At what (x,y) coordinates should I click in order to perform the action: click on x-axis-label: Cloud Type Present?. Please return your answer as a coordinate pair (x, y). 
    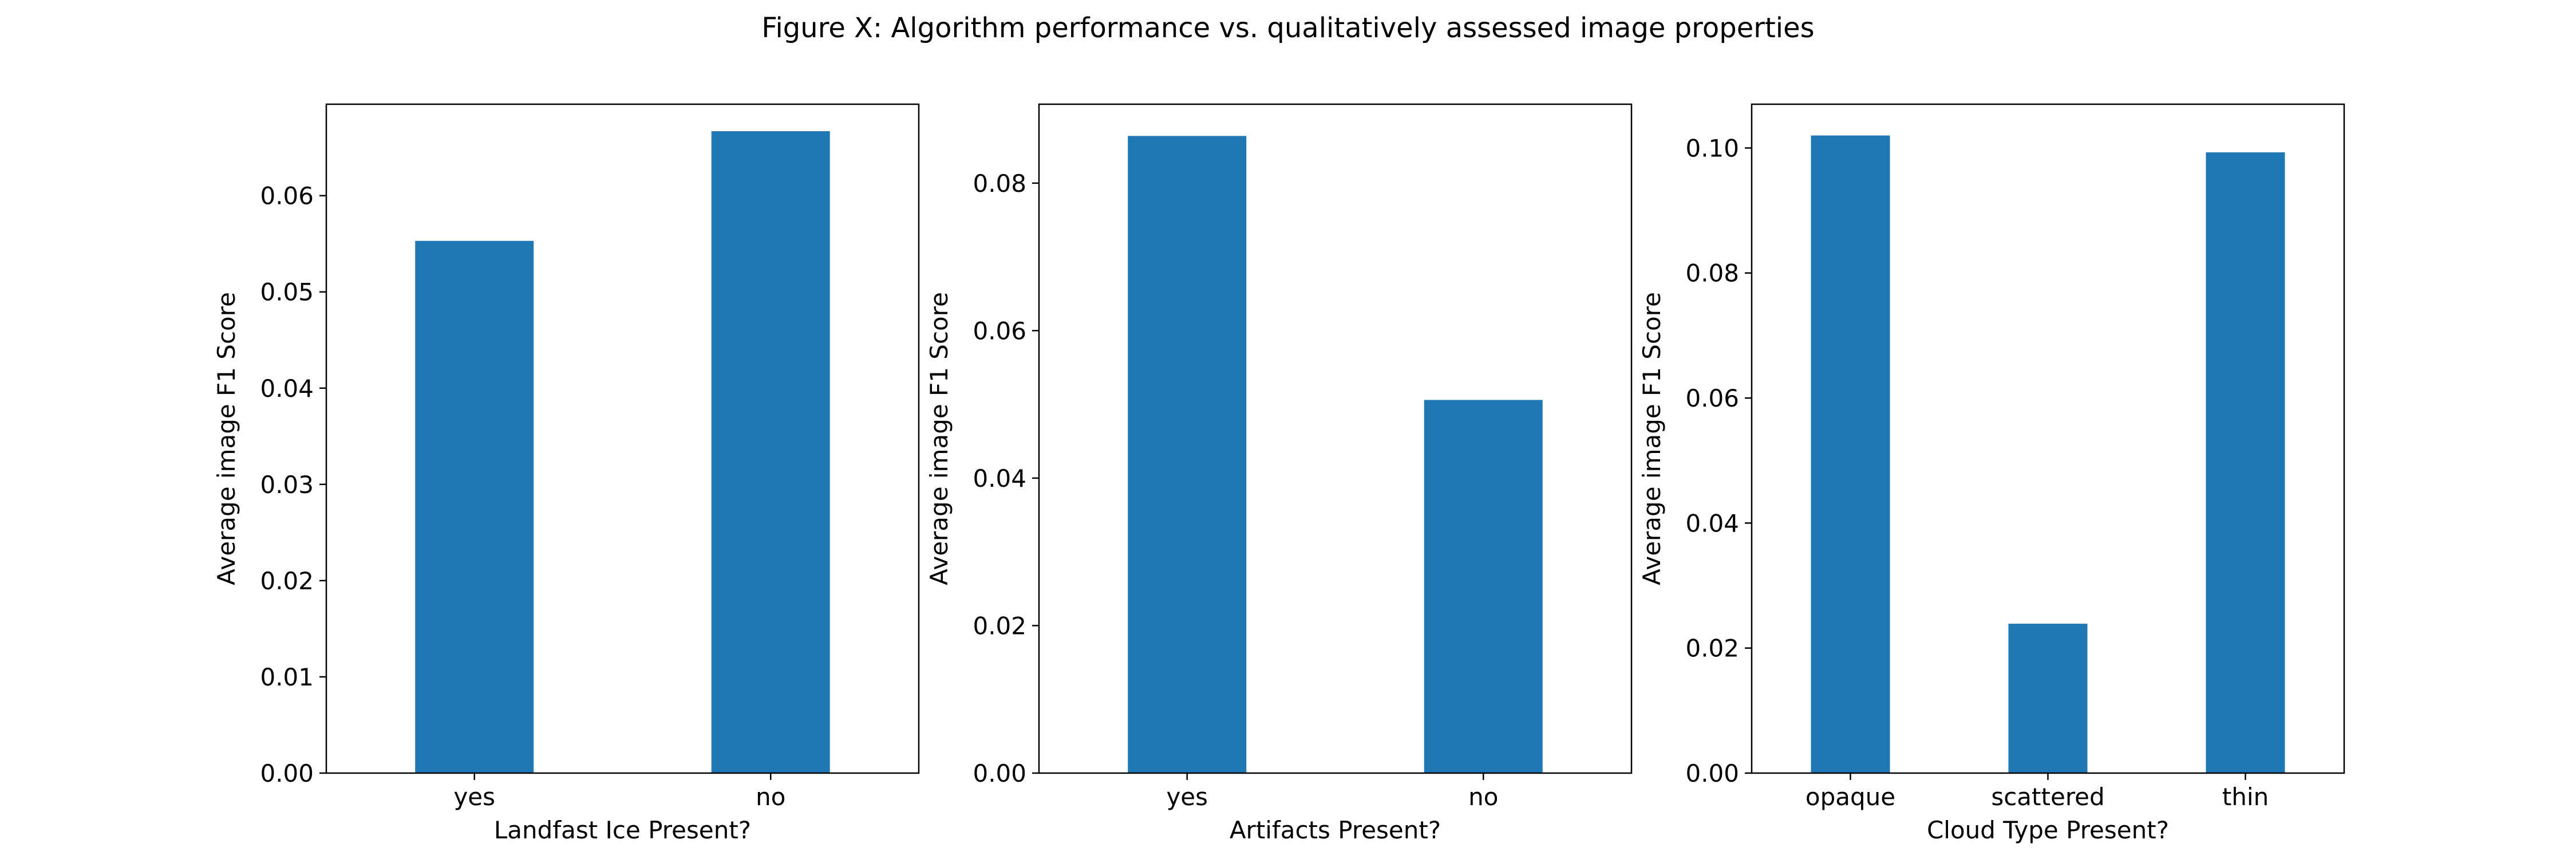
    Looking at the image, I should click on (2048, 830).